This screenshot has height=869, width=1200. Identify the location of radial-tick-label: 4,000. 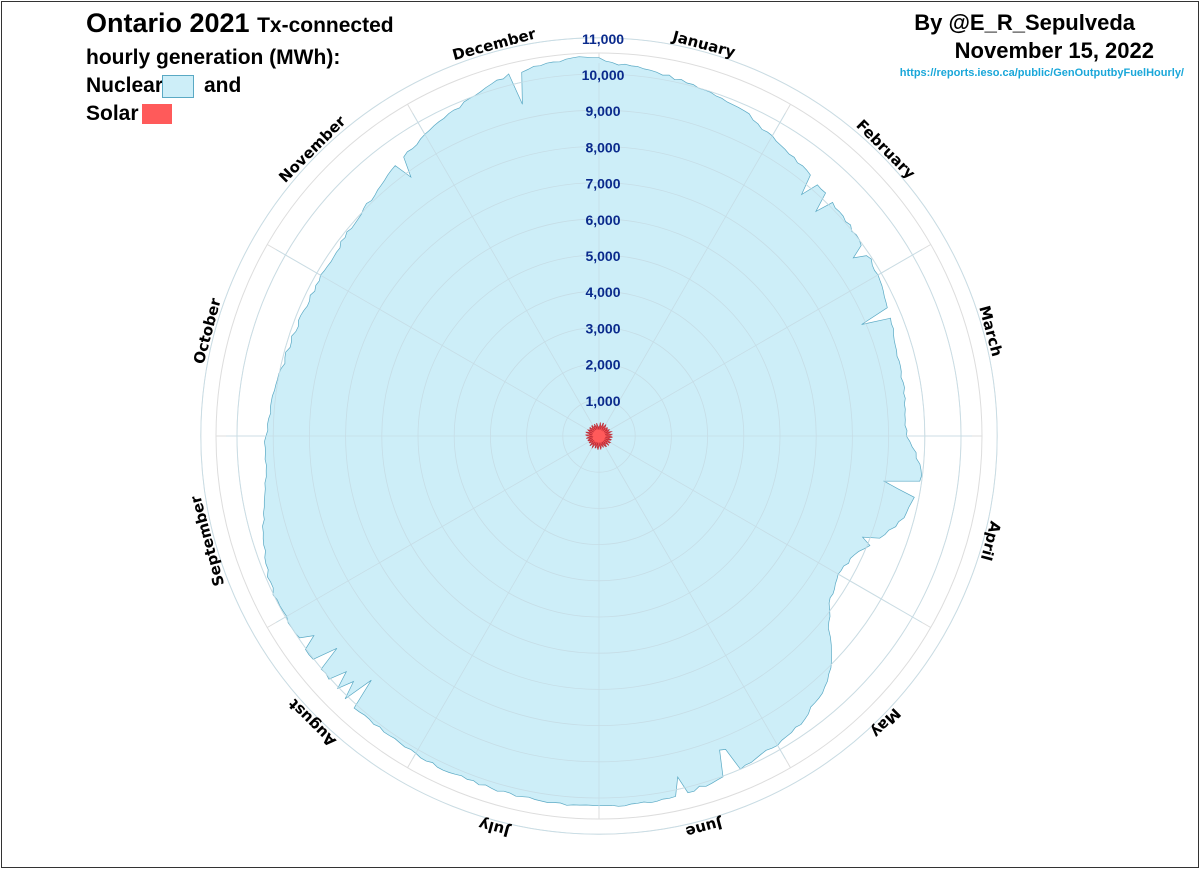
(602, 292).